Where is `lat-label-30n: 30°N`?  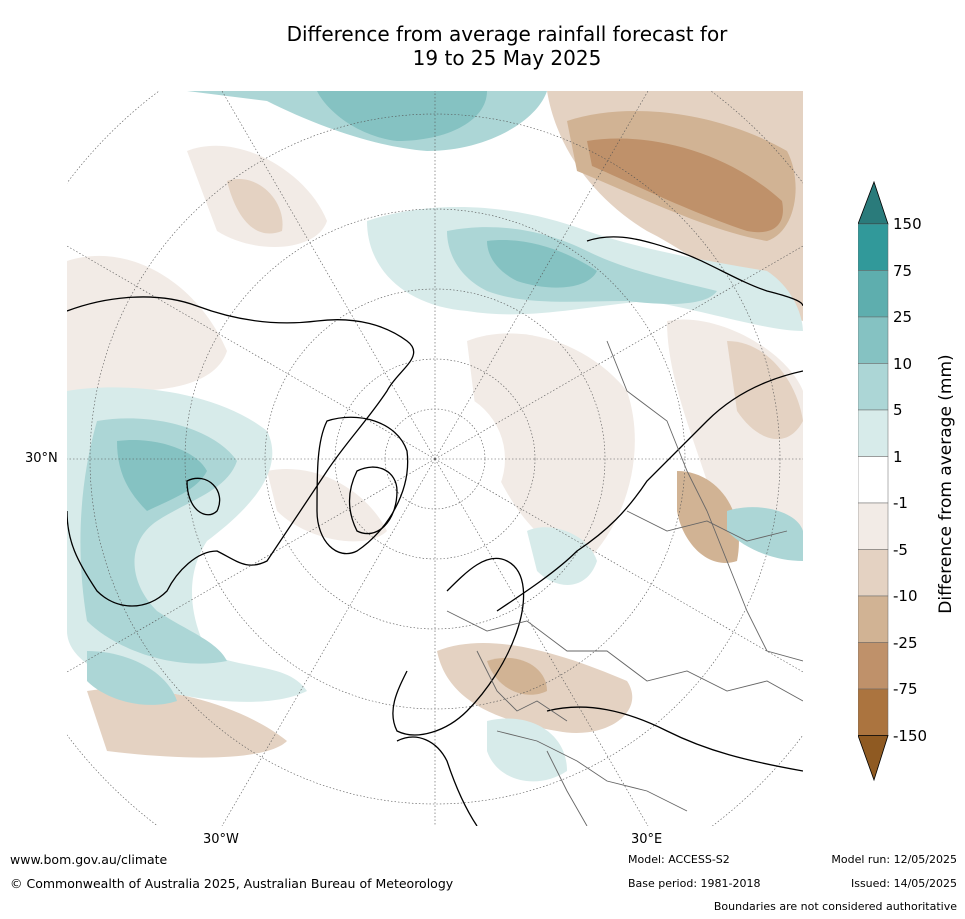 lat-label-30n: 30°N is located at coordinates (41, 458).